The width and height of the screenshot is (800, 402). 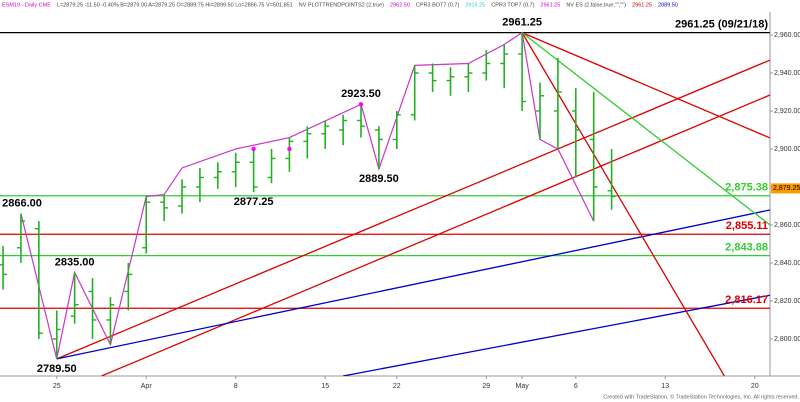 What do you see at coordinates (486, 386) in the screenshot?
I see `x-tick-label: 29` at bounding box center [486, 386].